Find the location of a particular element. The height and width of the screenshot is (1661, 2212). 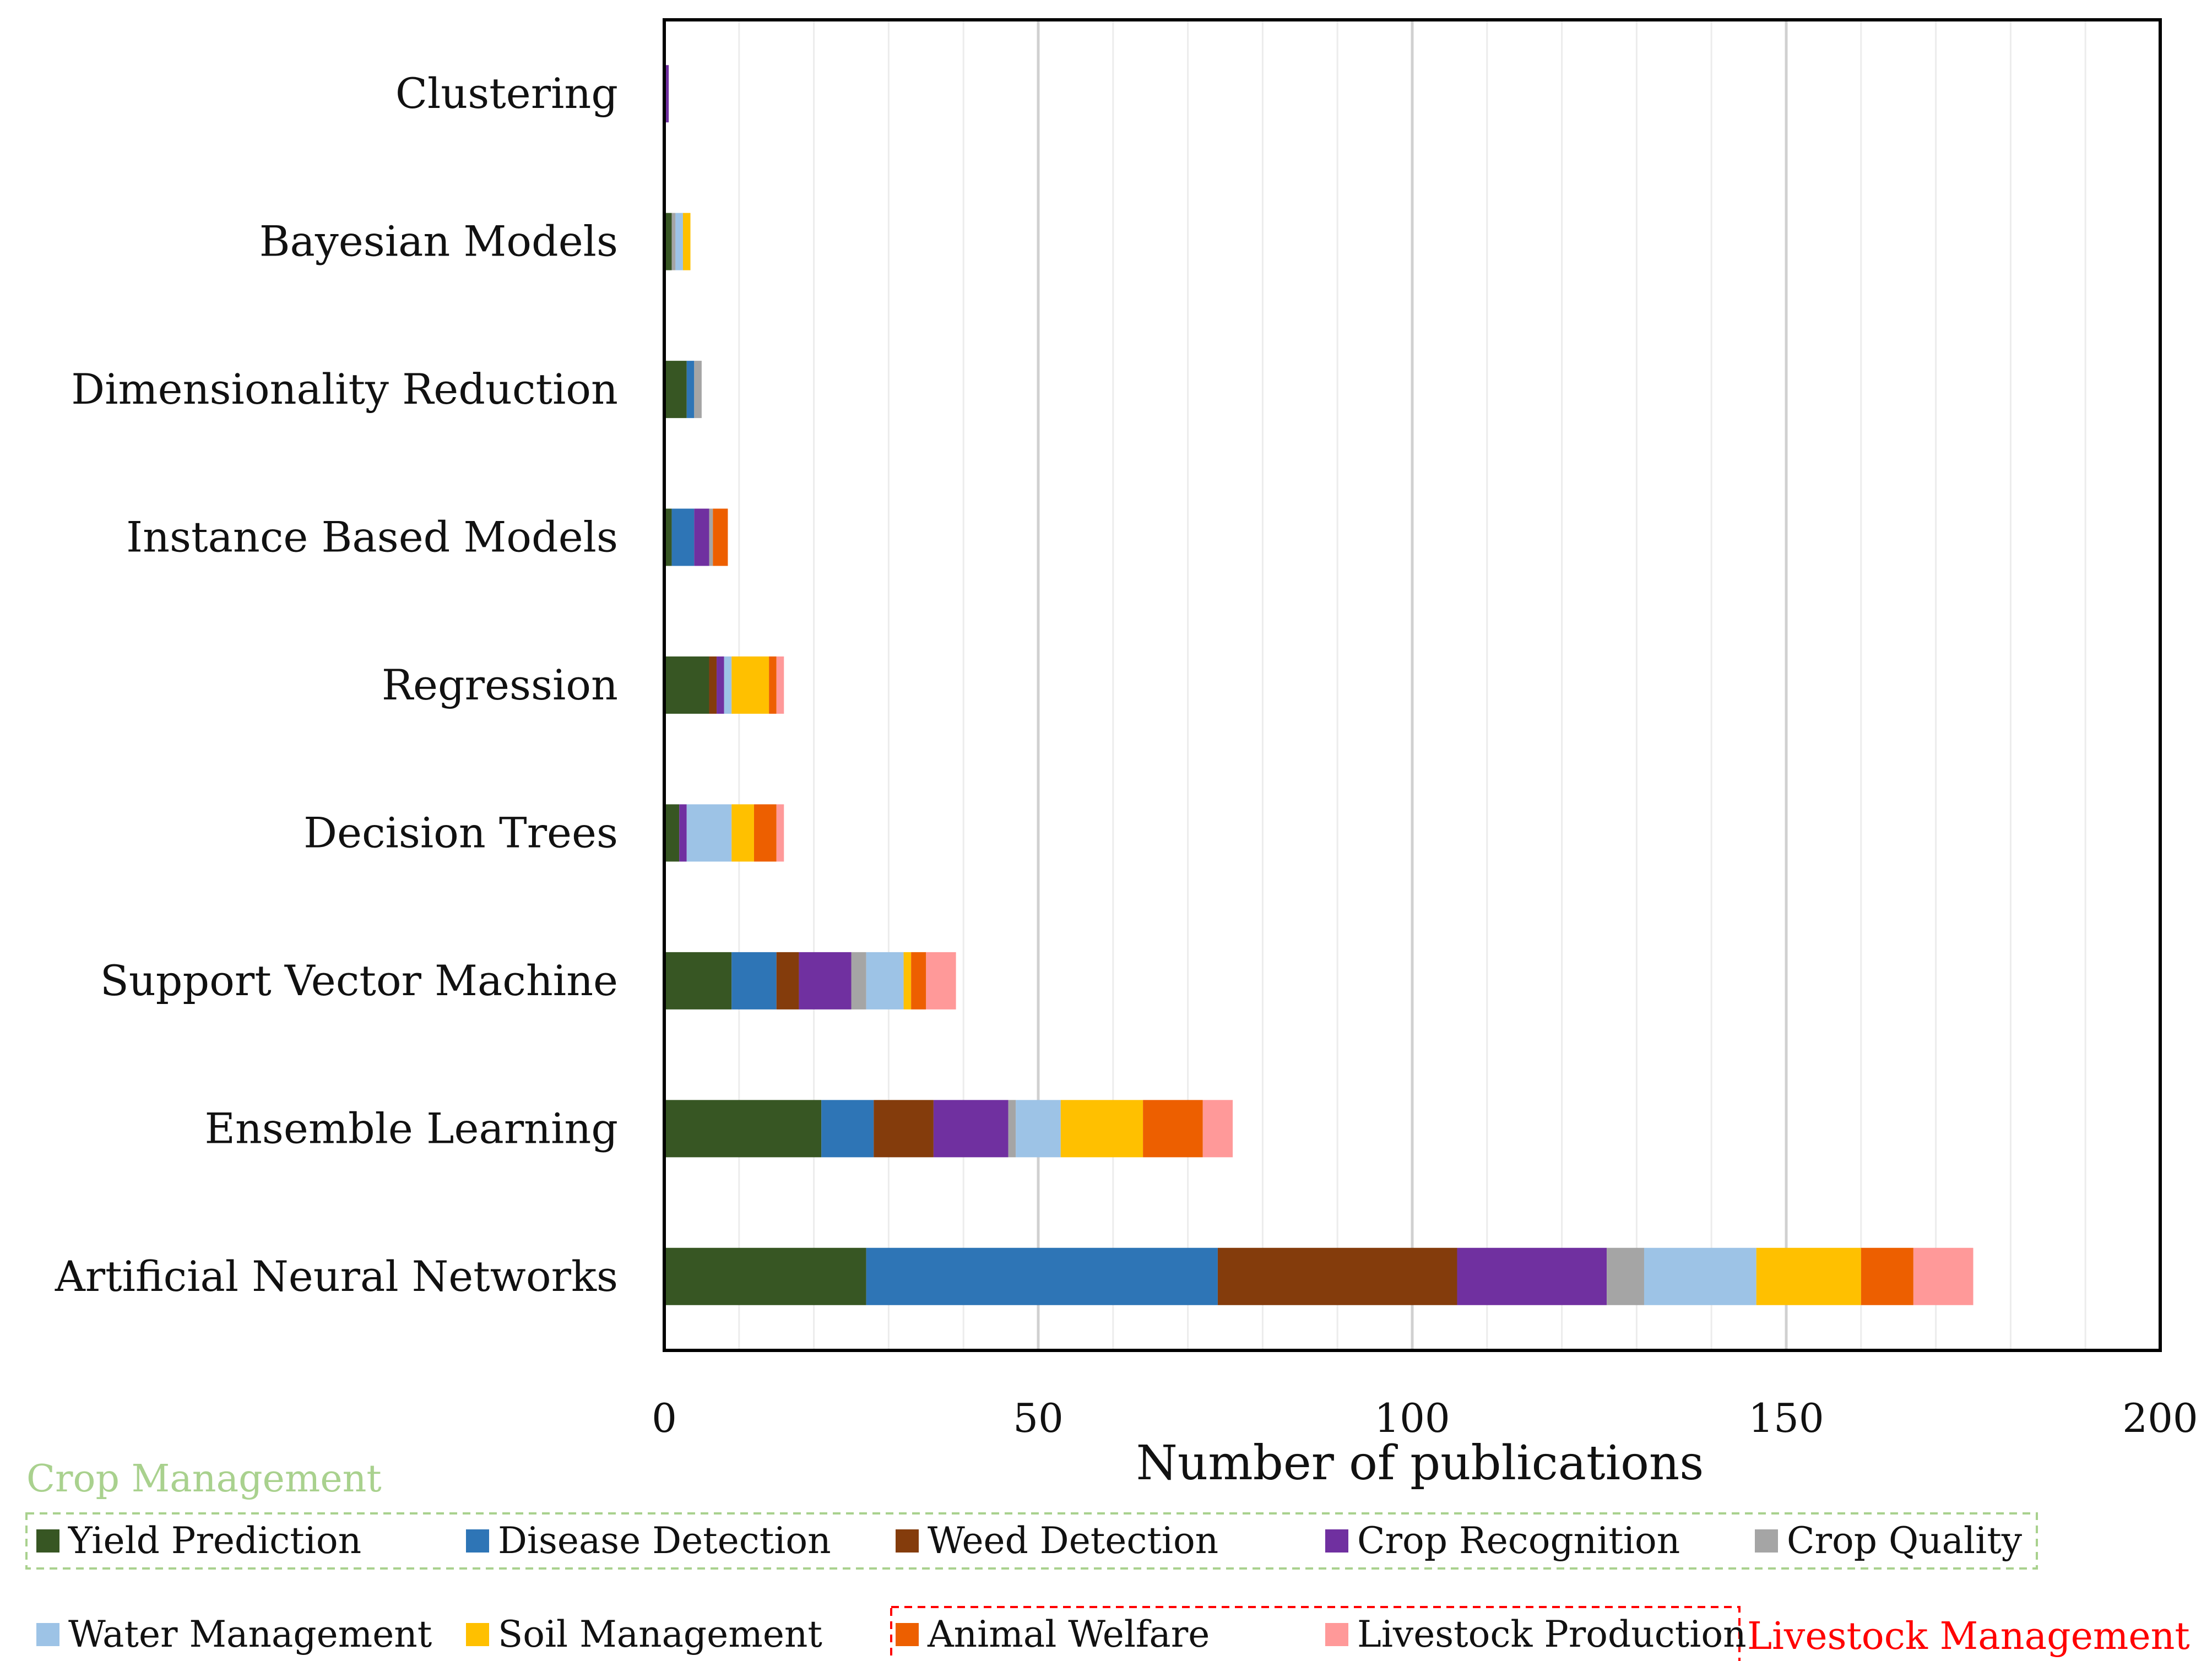

bar-decision-trees-animal-welfare is located at coordinates (765, 833).